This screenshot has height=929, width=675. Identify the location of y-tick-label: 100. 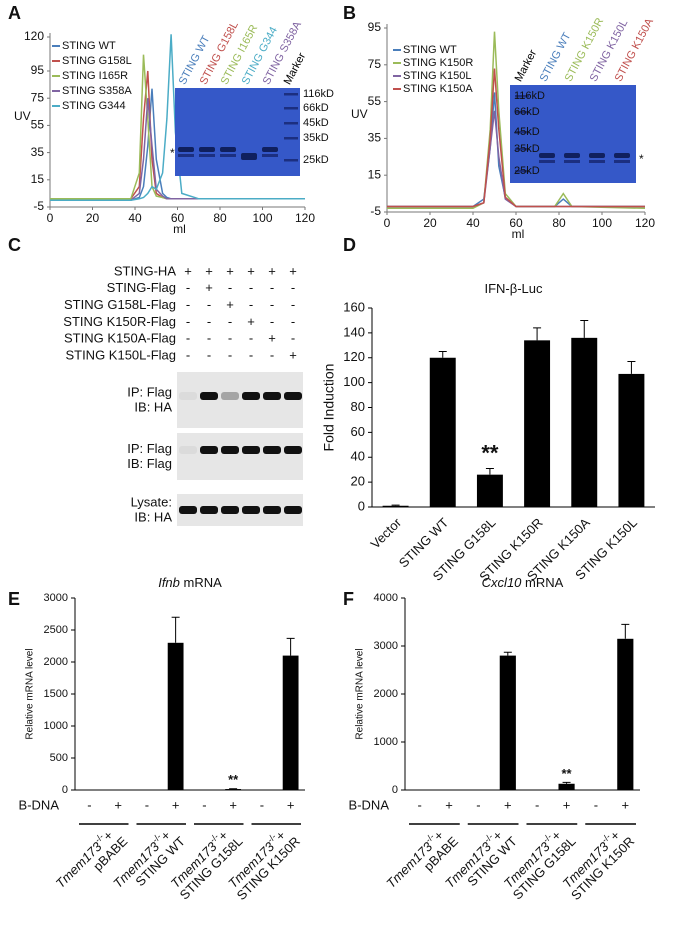
(354, 381).